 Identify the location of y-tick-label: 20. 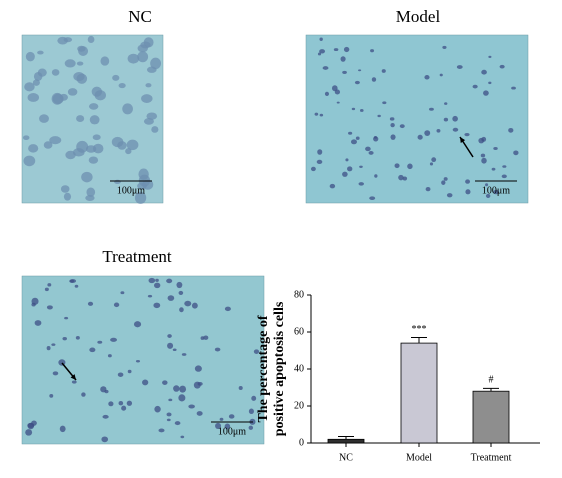
(299, 405).